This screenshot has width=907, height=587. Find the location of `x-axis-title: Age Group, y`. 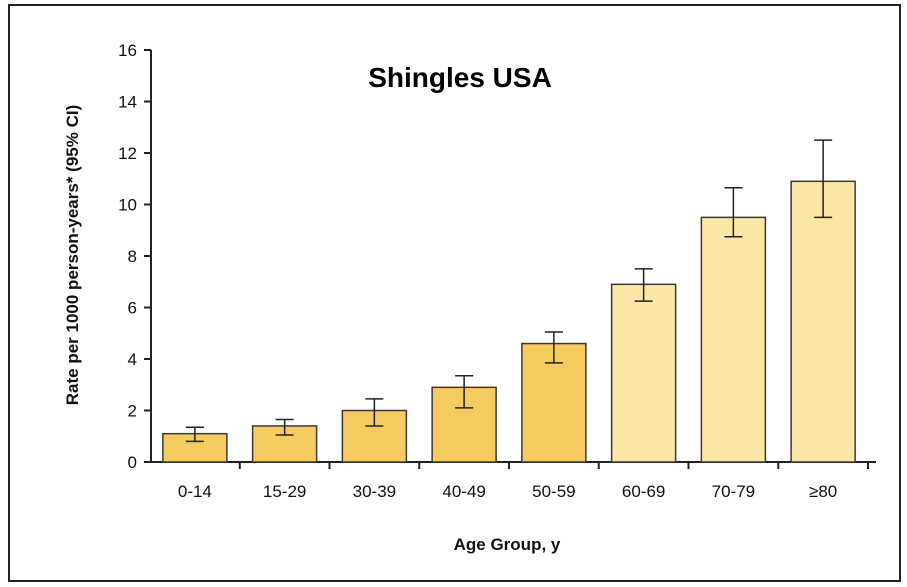

x-axis-title: Age Group, y is located at coordinates (507, 544).